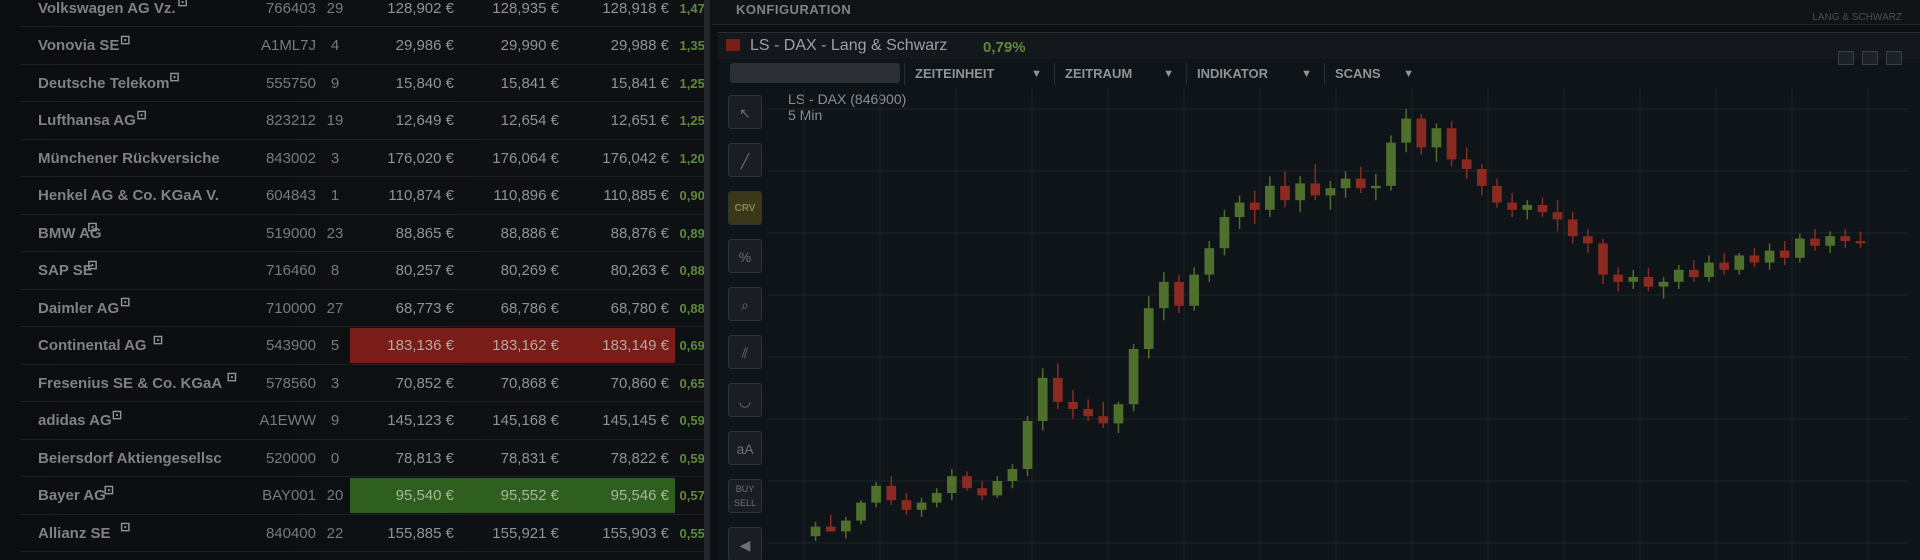 Image resolution: width=1920 pixels, height=560 pixels. Describe the element at coordinates (745, 352) in the screenshot. I see `parallel-lines-icon: ⫽` at that location.